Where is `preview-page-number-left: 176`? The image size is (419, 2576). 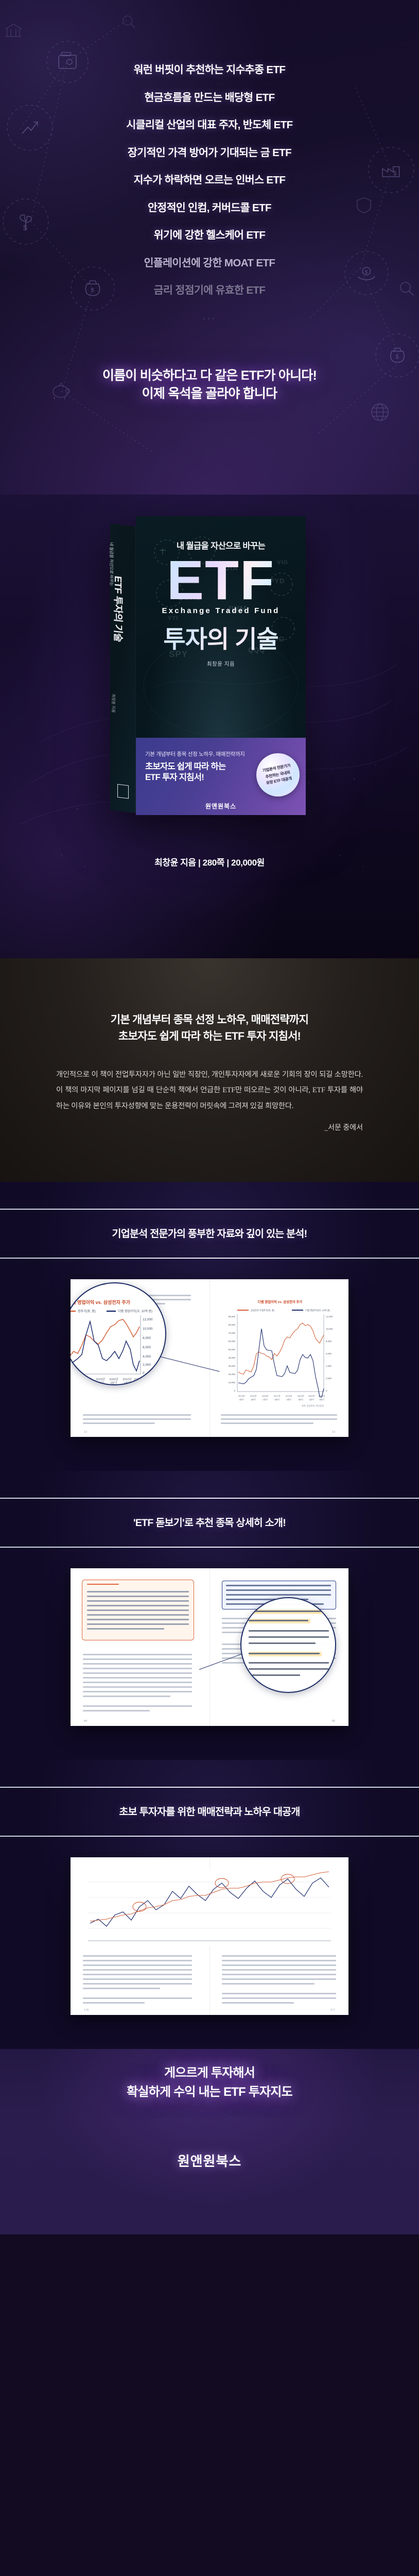 preview-page-number-left: 176 is located at coordinates (86, 2010).